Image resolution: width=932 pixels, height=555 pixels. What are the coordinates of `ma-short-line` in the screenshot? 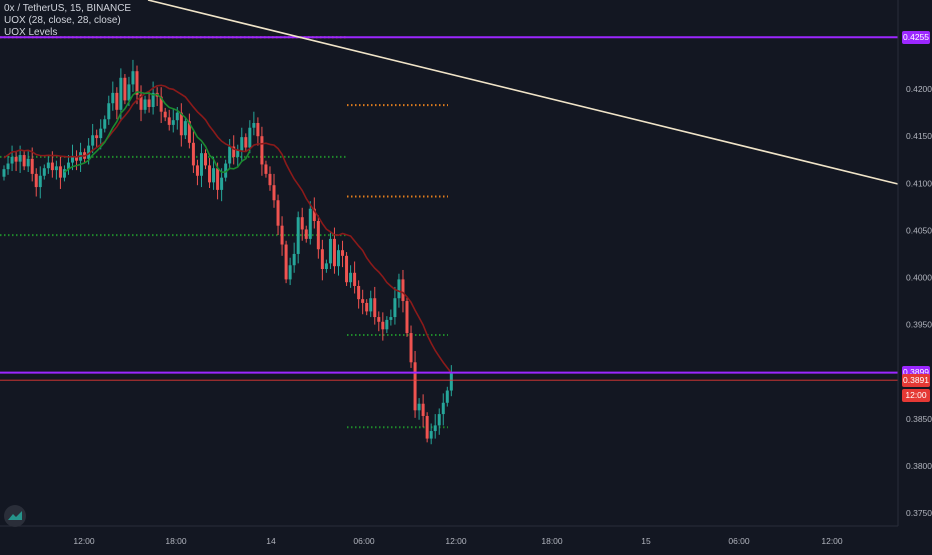 It's located at (157, 132).